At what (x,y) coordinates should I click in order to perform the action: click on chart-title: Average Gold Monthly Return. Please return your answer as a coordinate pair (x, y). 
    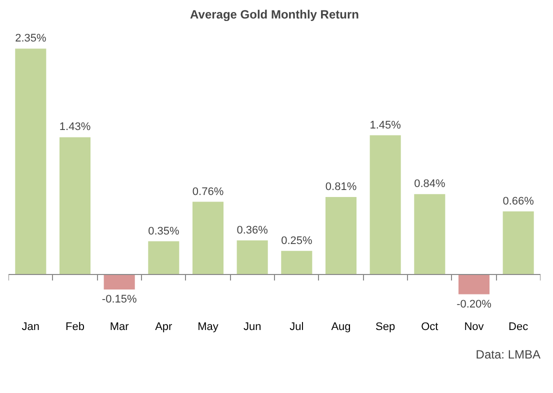
    Looking at the image, I should click on (274, 15).